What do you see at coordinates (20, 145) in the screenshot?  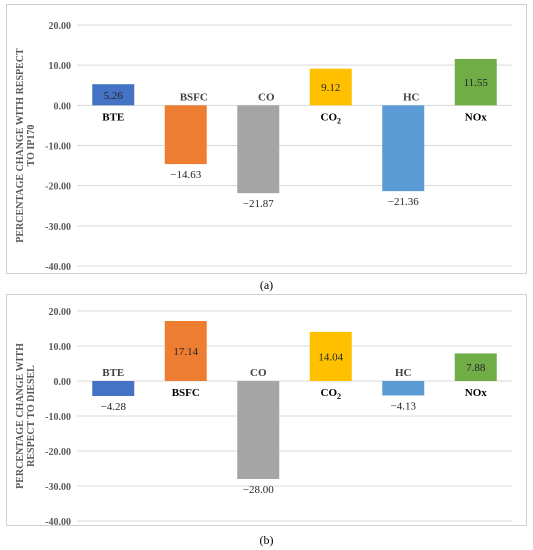 I see `y-axis-title: PERCENTAGE CHANGE WITH RESPECT` at bounding box center [20, 145].